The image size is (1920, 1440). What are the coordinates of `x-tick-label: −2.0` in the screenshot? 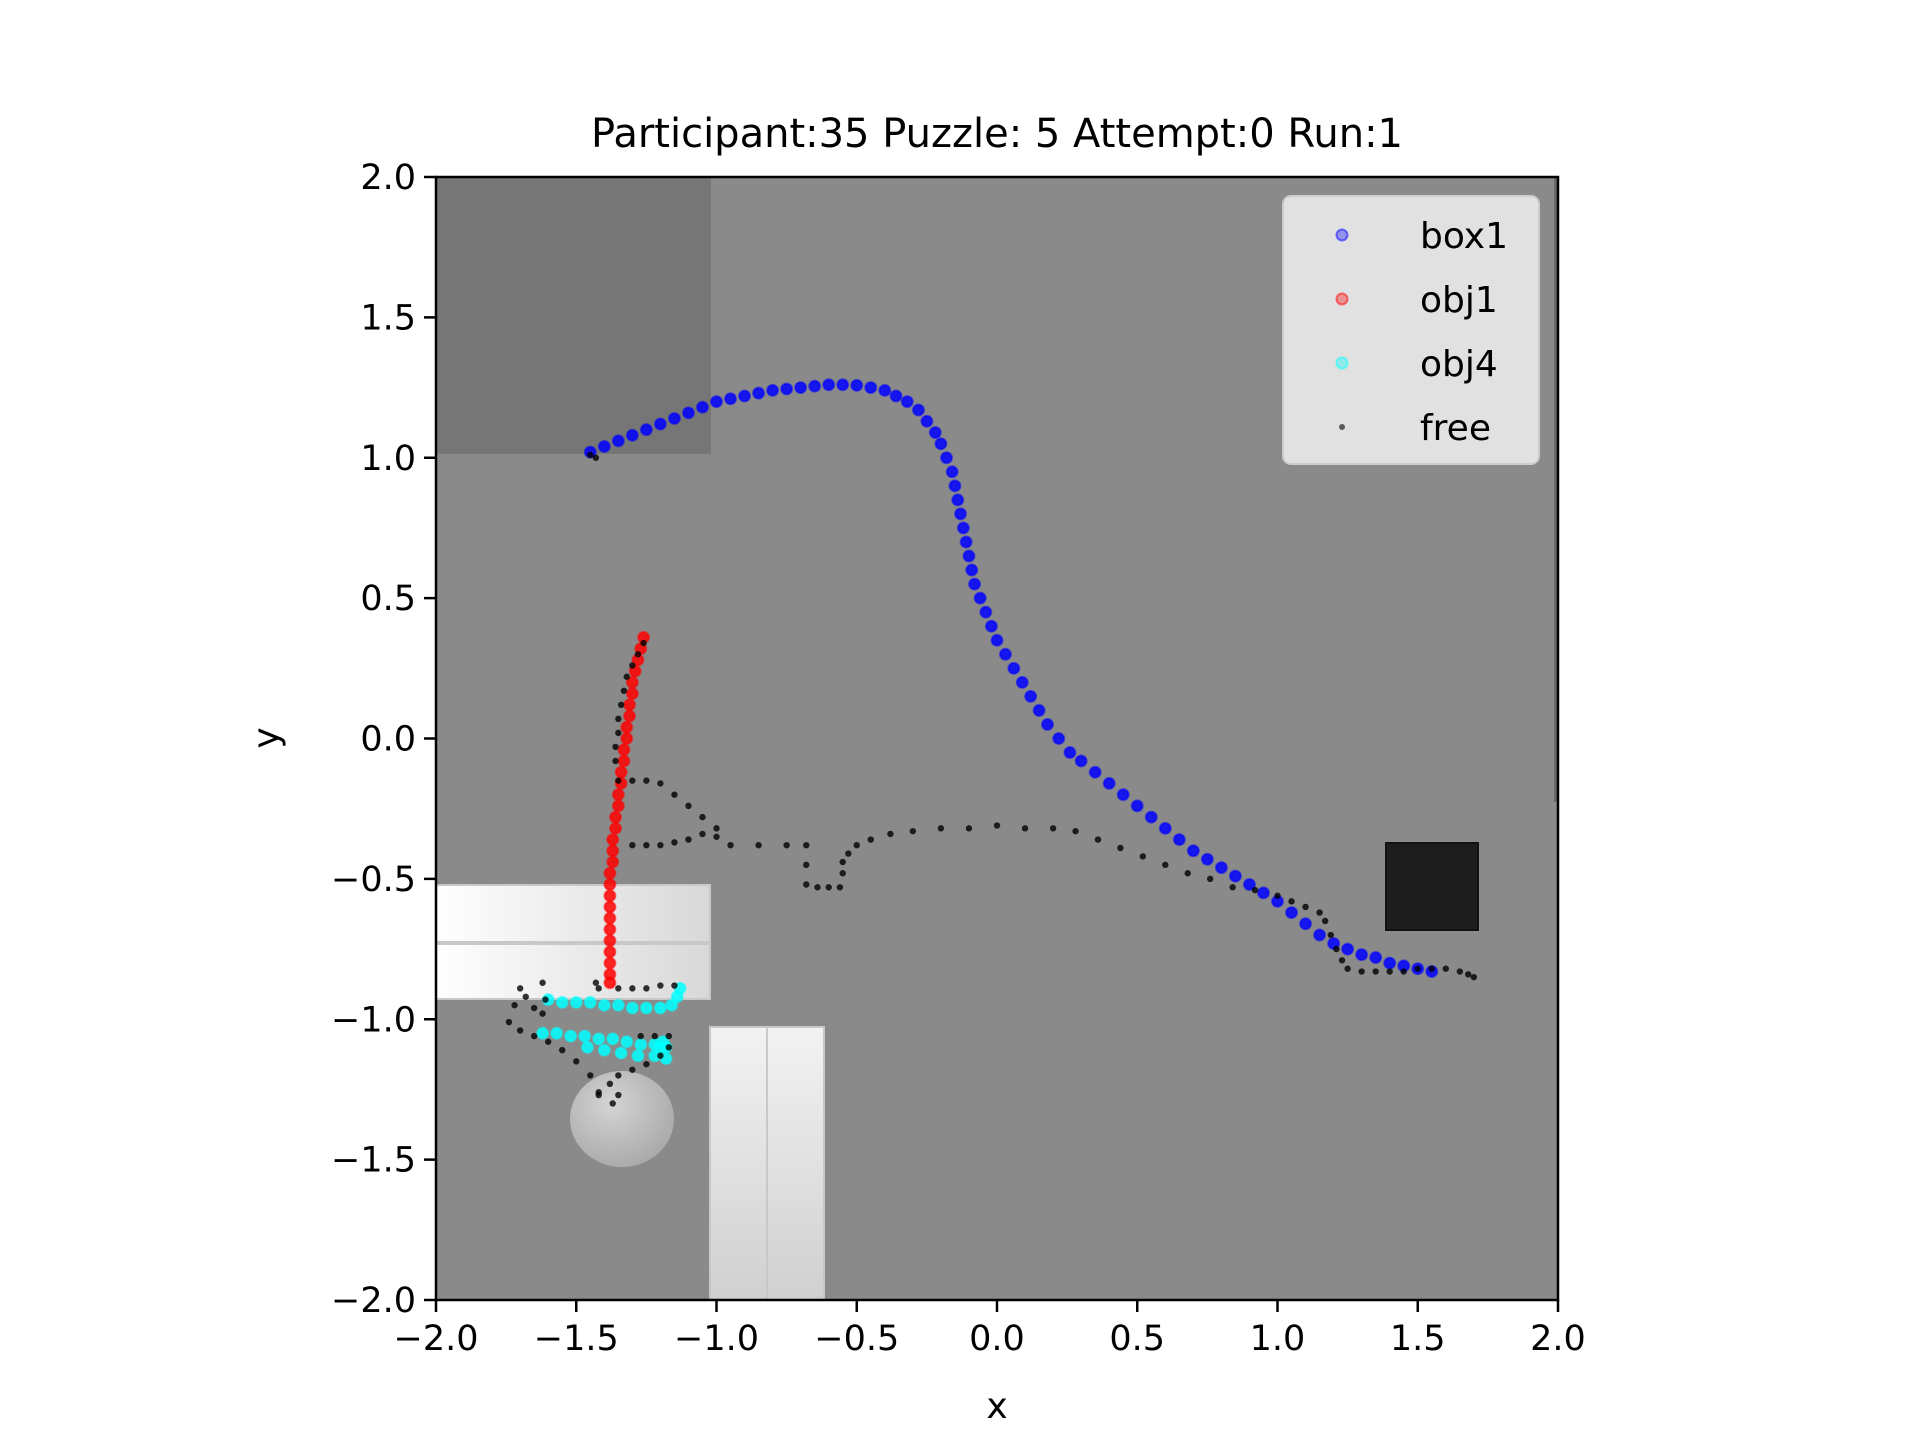 It's located at (436, 1339).